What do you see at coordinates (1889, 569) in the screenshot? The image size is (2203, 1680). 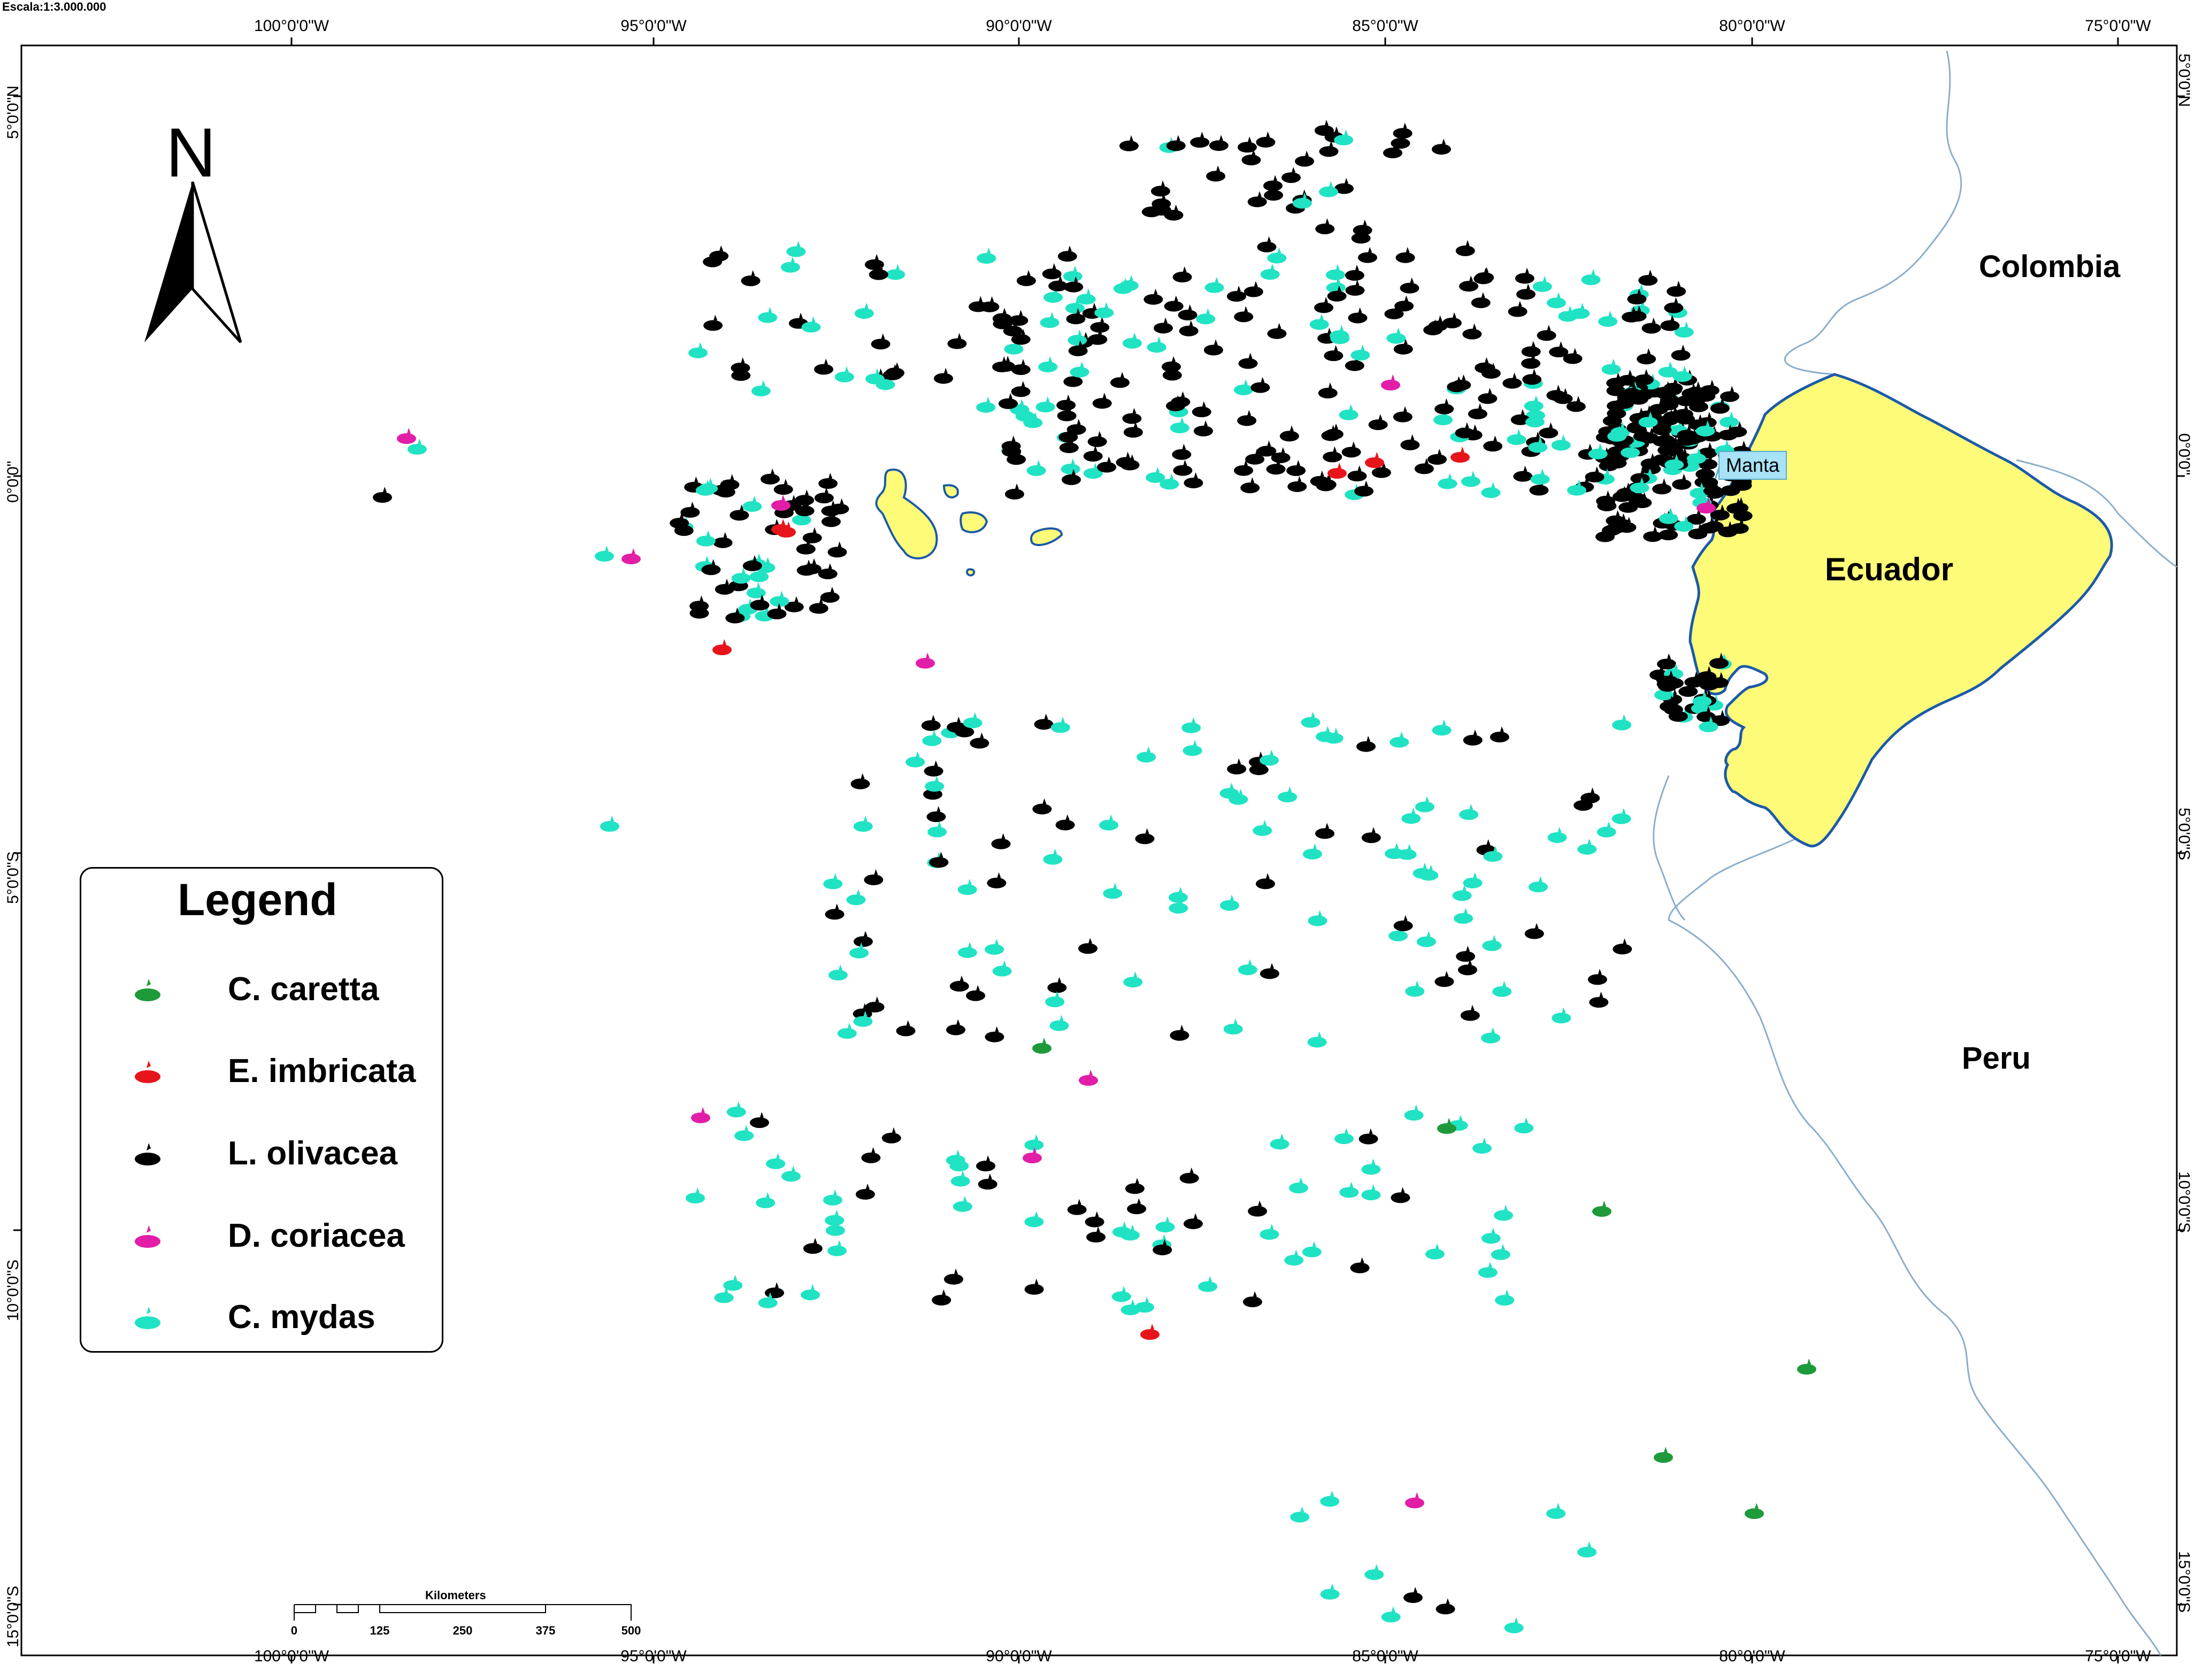 I see `country-label-ecuador: Ecuador` at bounding box center [1889, 569].